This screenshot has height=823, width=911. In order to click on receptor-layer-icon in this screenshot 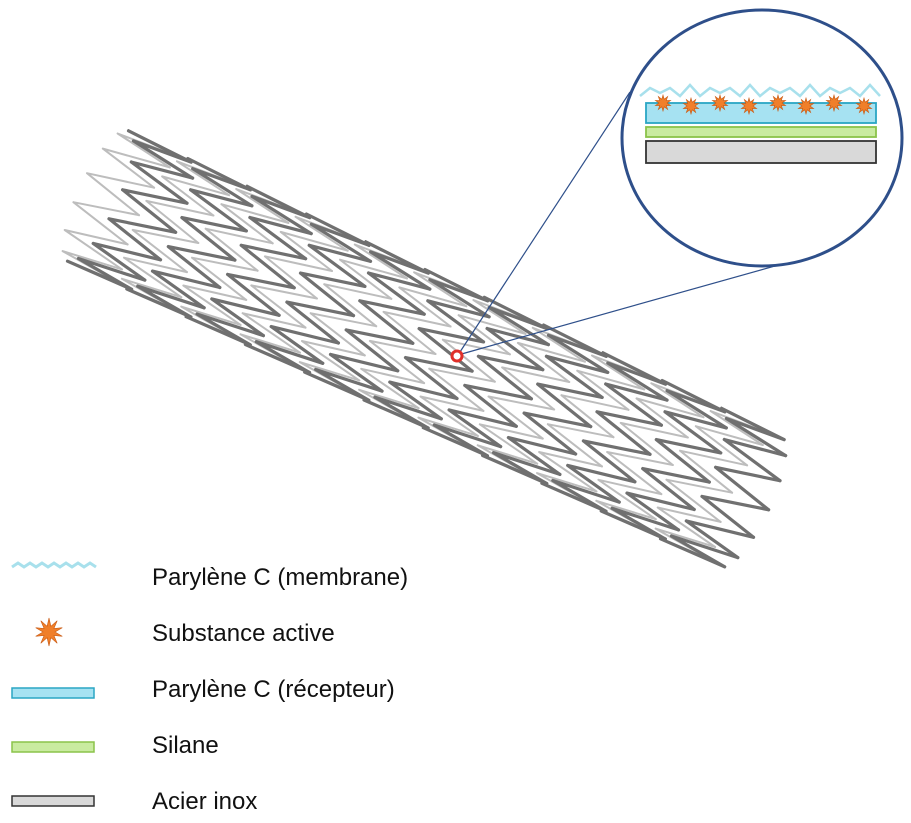, I will do `click(53, 693)`.